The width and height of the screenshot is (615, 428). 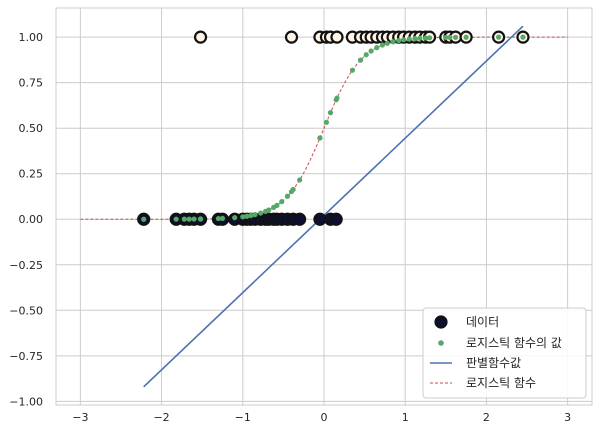 I want to click on legend-marker-data, so click(x=441, y=322).